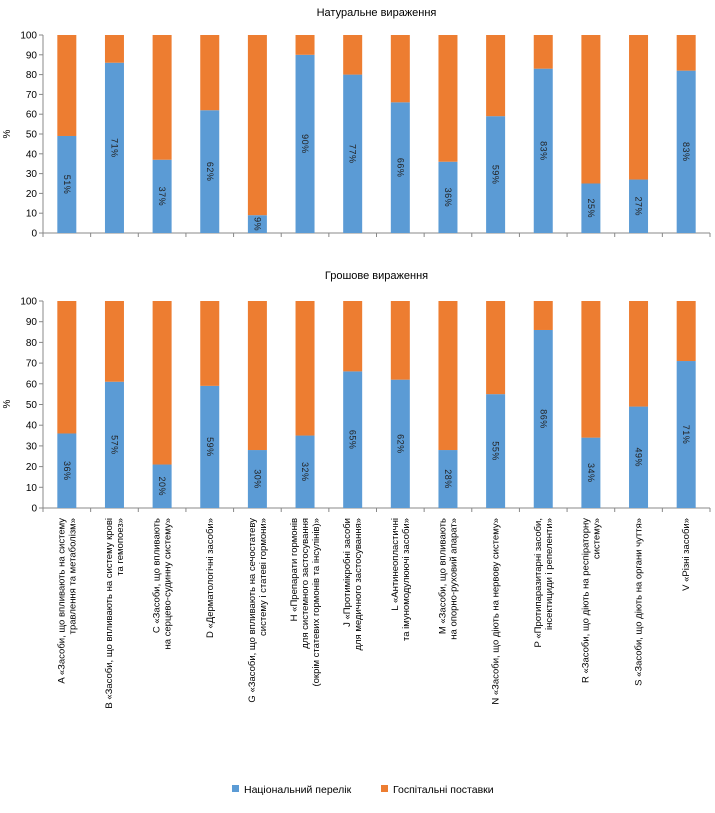 This screenshot has width=715, height=813. I want to click on bar-data-label: 90%, so click(305, 144).